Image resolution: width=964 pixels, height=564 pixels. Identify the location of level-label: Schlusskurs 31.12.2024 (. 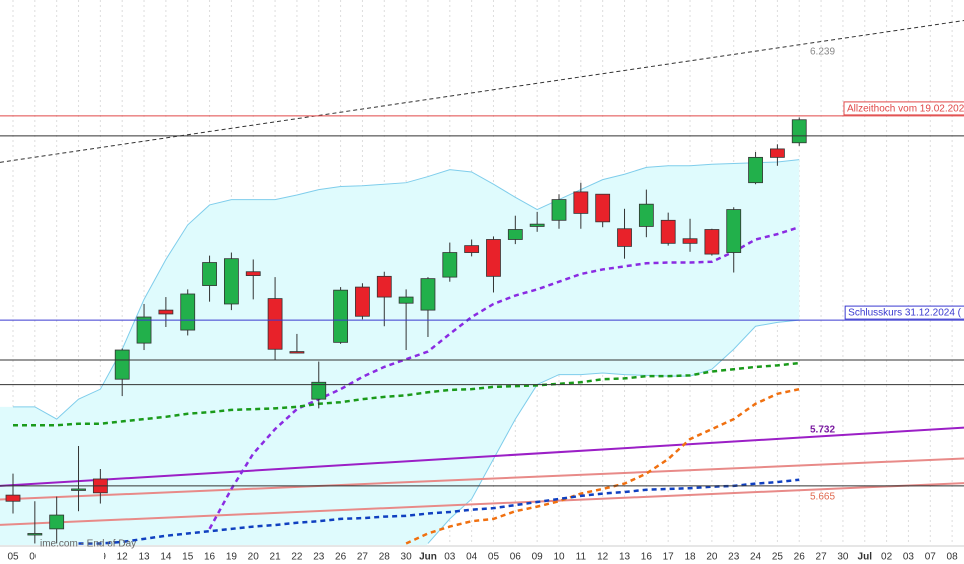
(904, 312).